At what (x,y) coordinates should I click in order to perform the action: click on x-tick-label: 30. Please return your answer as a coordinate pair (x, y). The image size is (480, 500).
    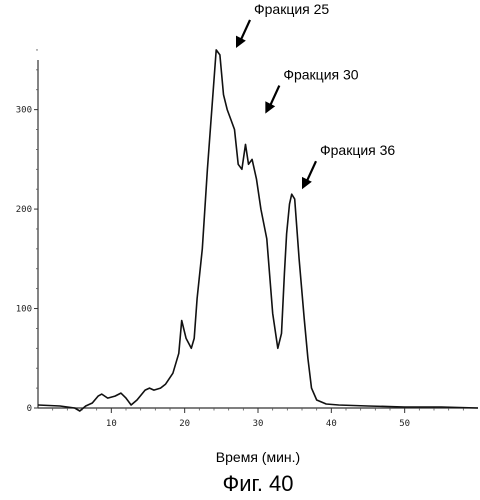
    Looking at the image, I should click on (258, 424).